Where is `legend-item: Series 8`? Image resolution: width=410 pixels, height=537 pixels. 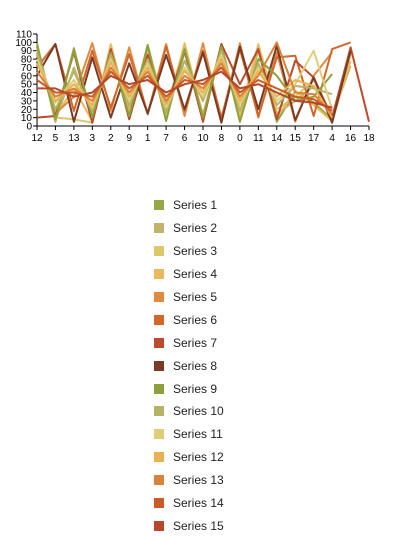 legend-item: Series 8 is located at coordinates (189, 365).